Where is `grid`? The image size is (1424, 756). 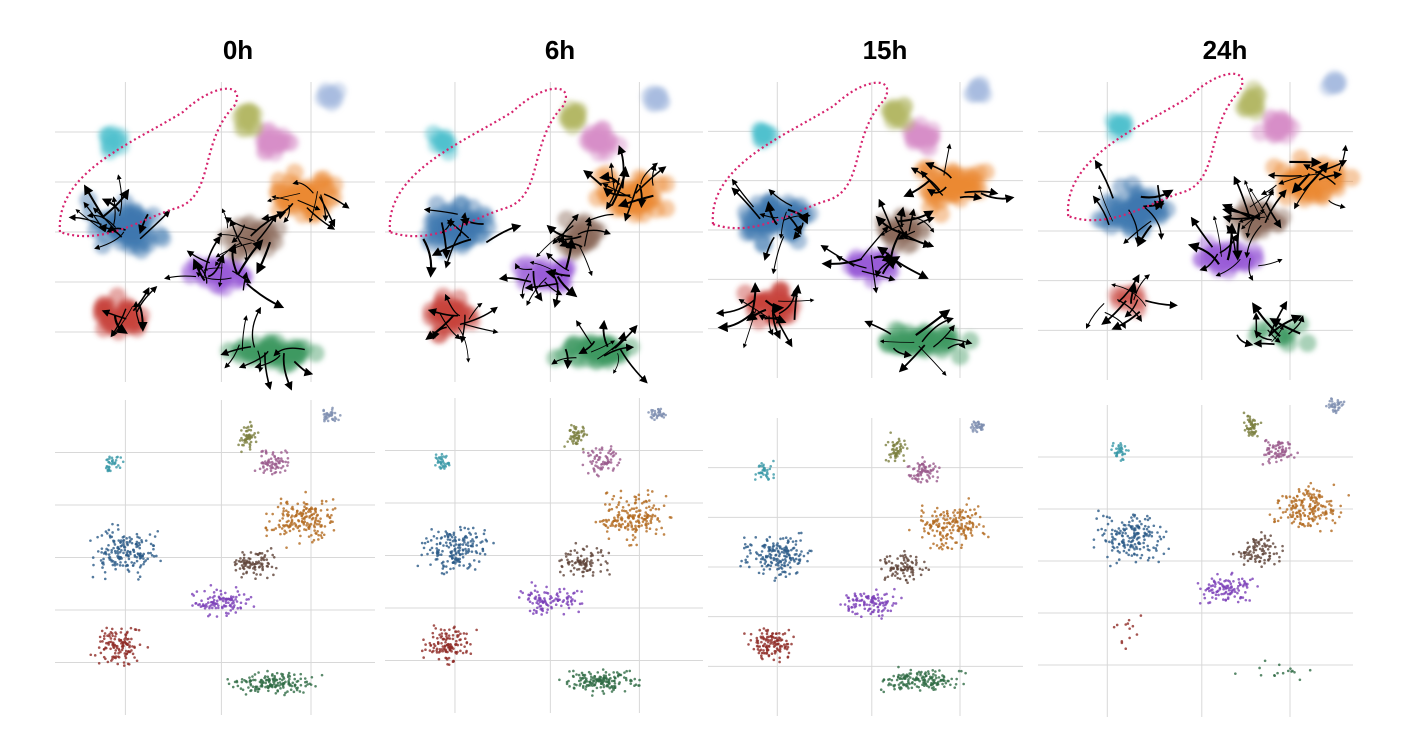 grid is located at coordinates (544, 555).